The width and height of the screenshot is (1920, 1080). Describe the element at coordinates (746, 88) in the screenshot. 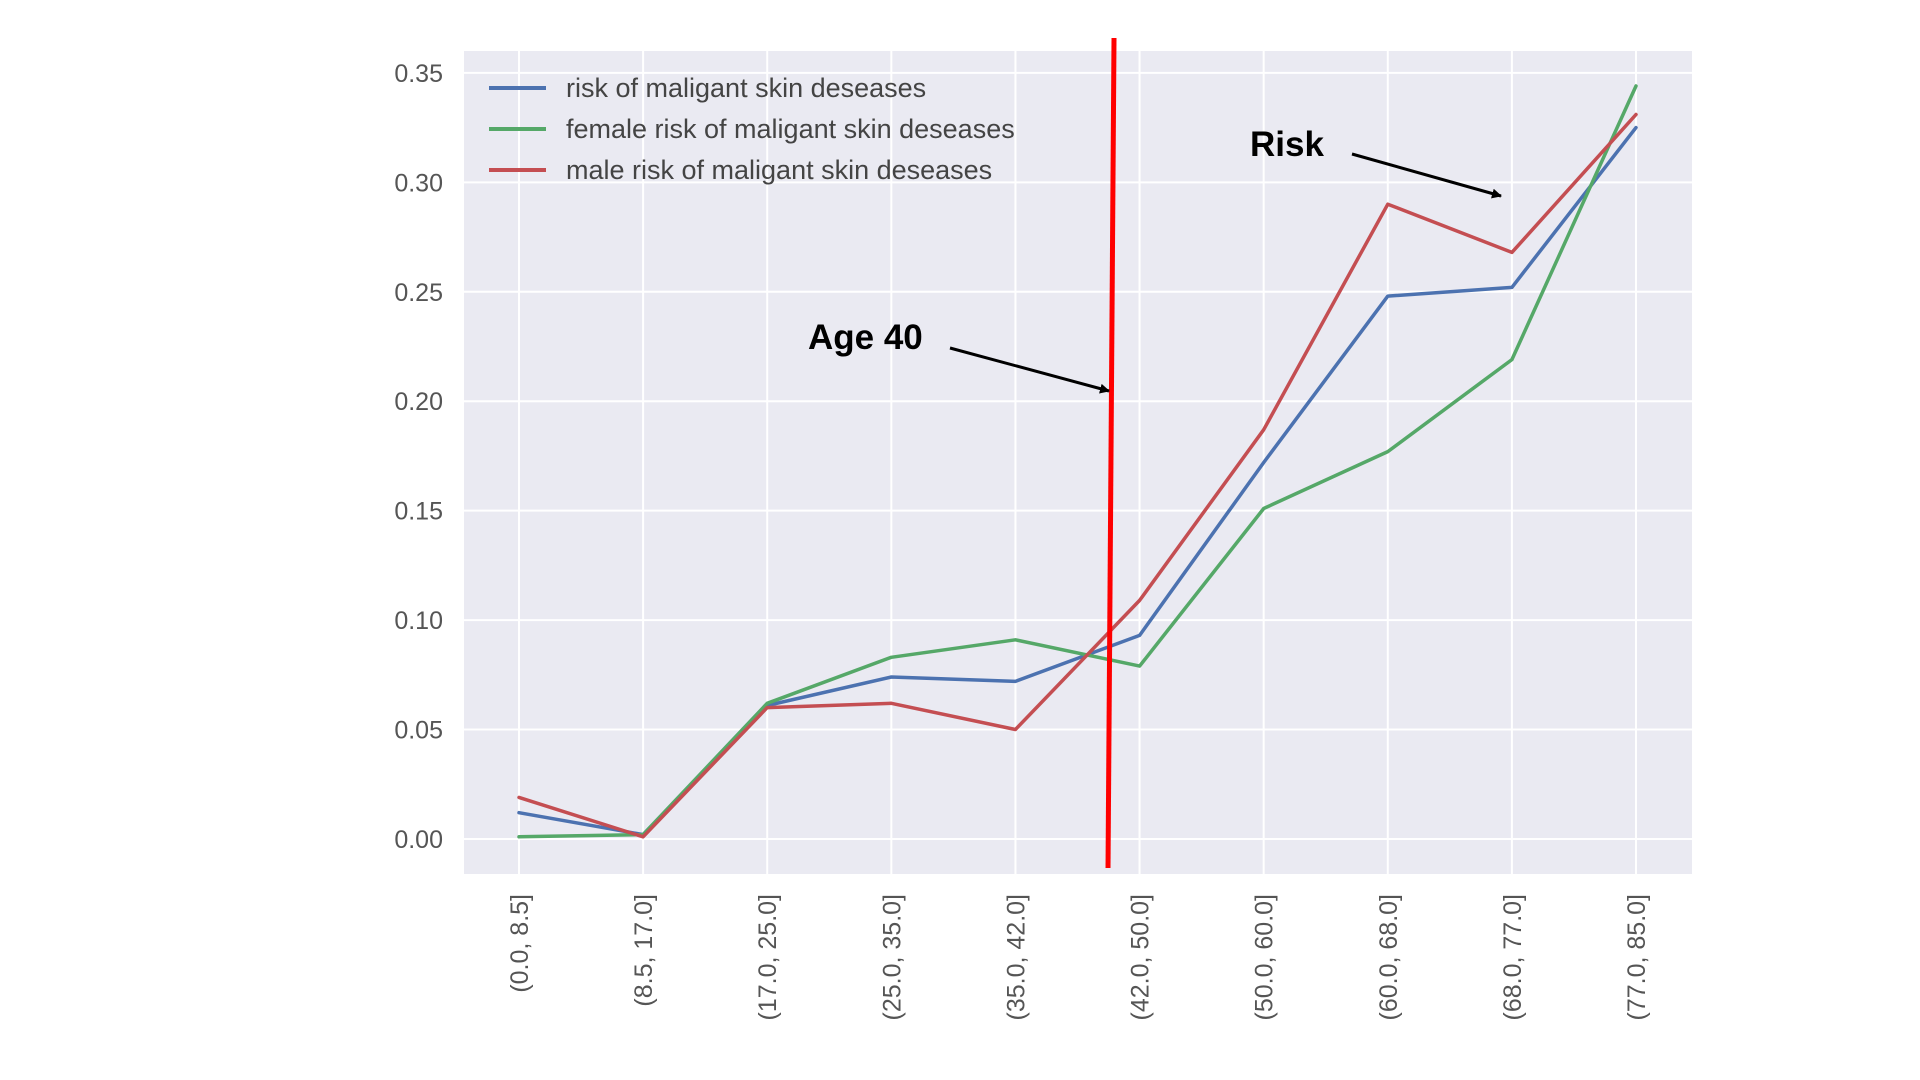

I see `legend-label: risk of maligant skin deseases` at that location.